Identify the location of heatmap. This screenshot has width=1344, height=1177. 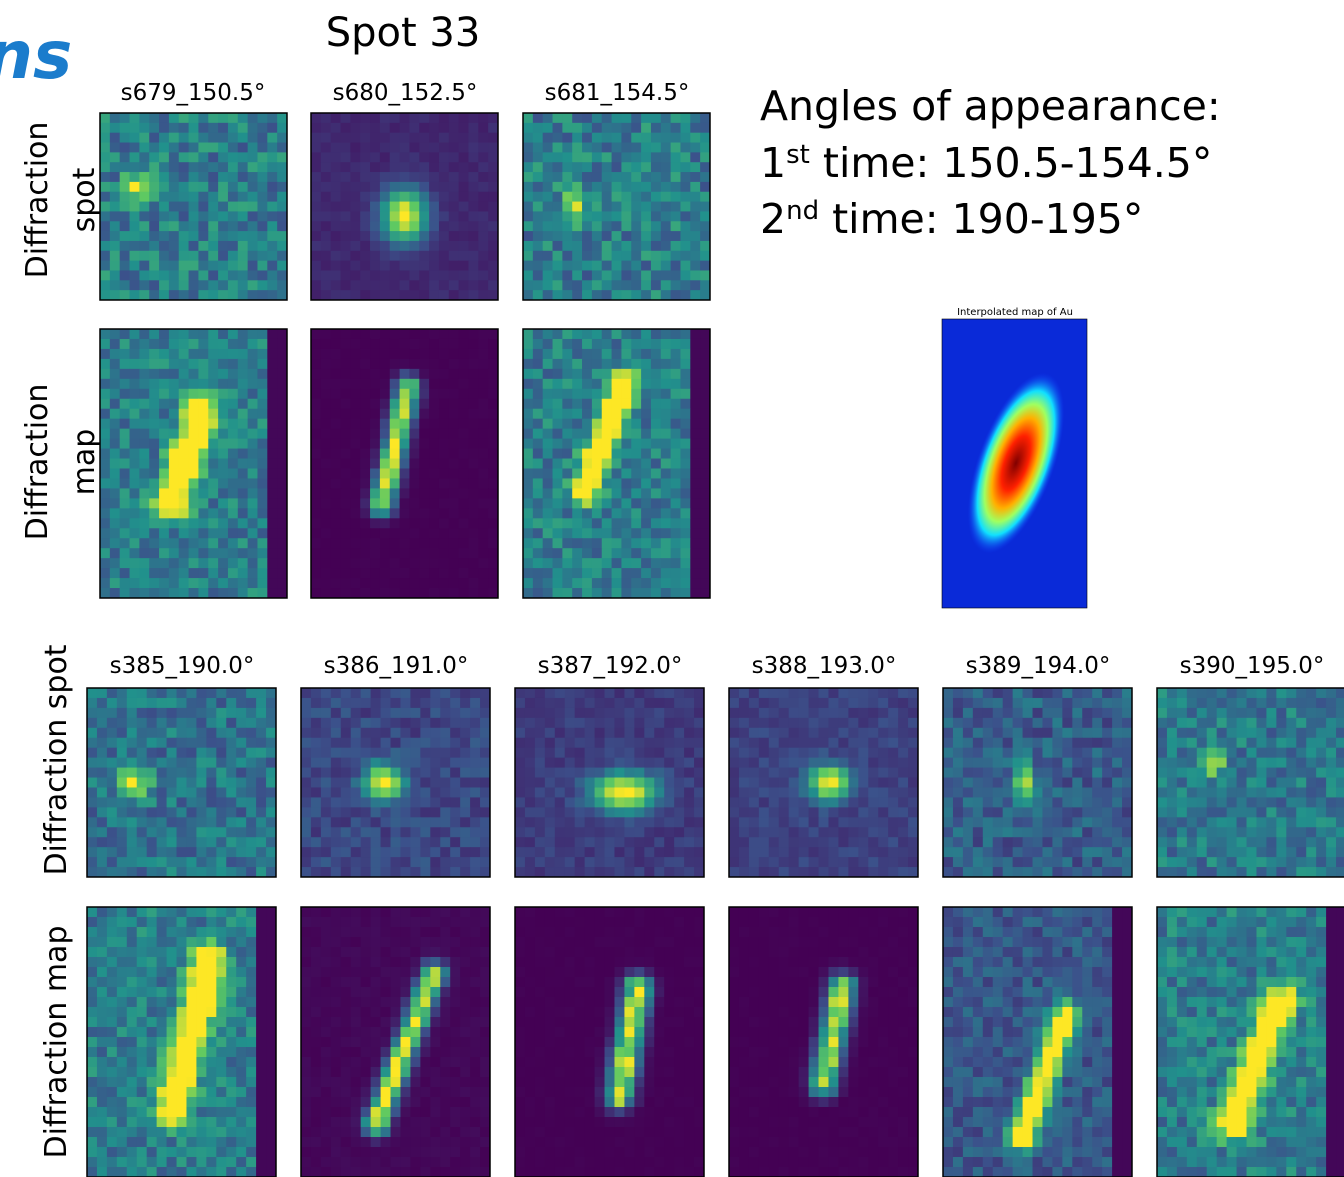
(193, 206).